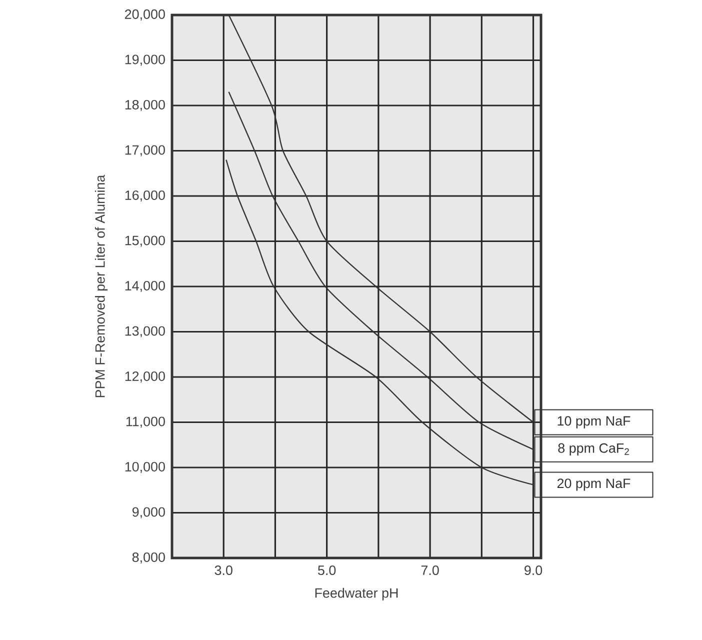 The height and width of the screenshot is (640, 702). What do you see at coordinates (593, 484) in the screenshot?
I see `series-label: 20 ppm NaF` at bounding box center [593, 484].